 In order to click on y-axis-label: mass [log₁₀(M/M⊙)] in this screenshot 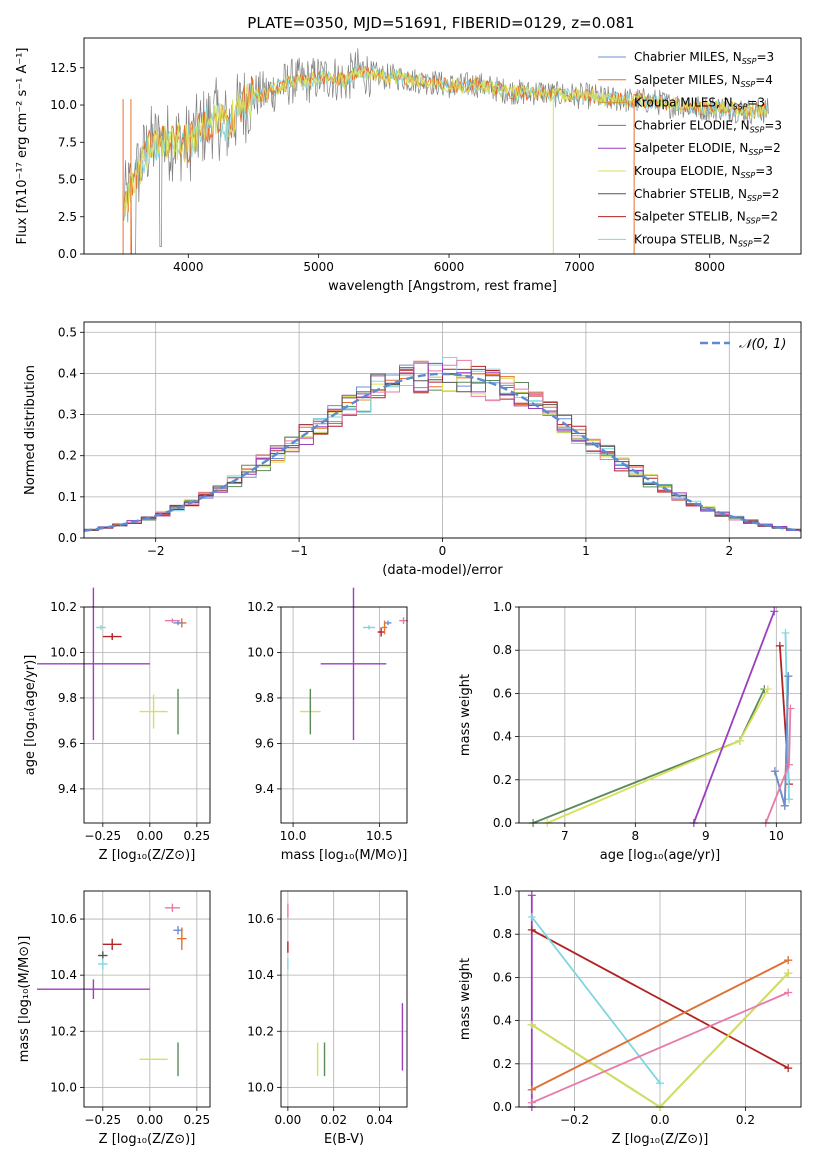, I will do `click(24, 999)`.